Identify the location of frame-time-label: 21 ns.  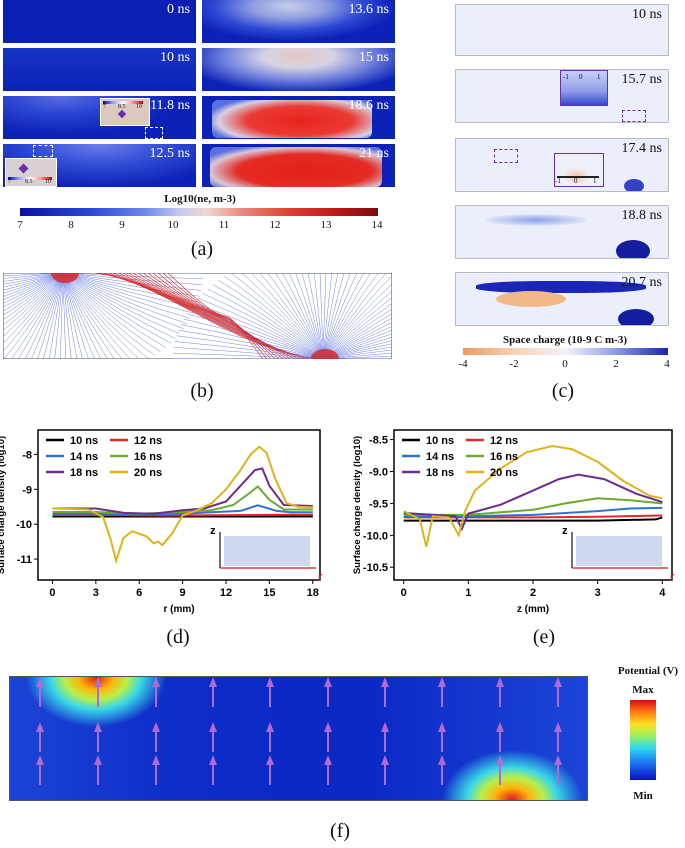
(374, 153).